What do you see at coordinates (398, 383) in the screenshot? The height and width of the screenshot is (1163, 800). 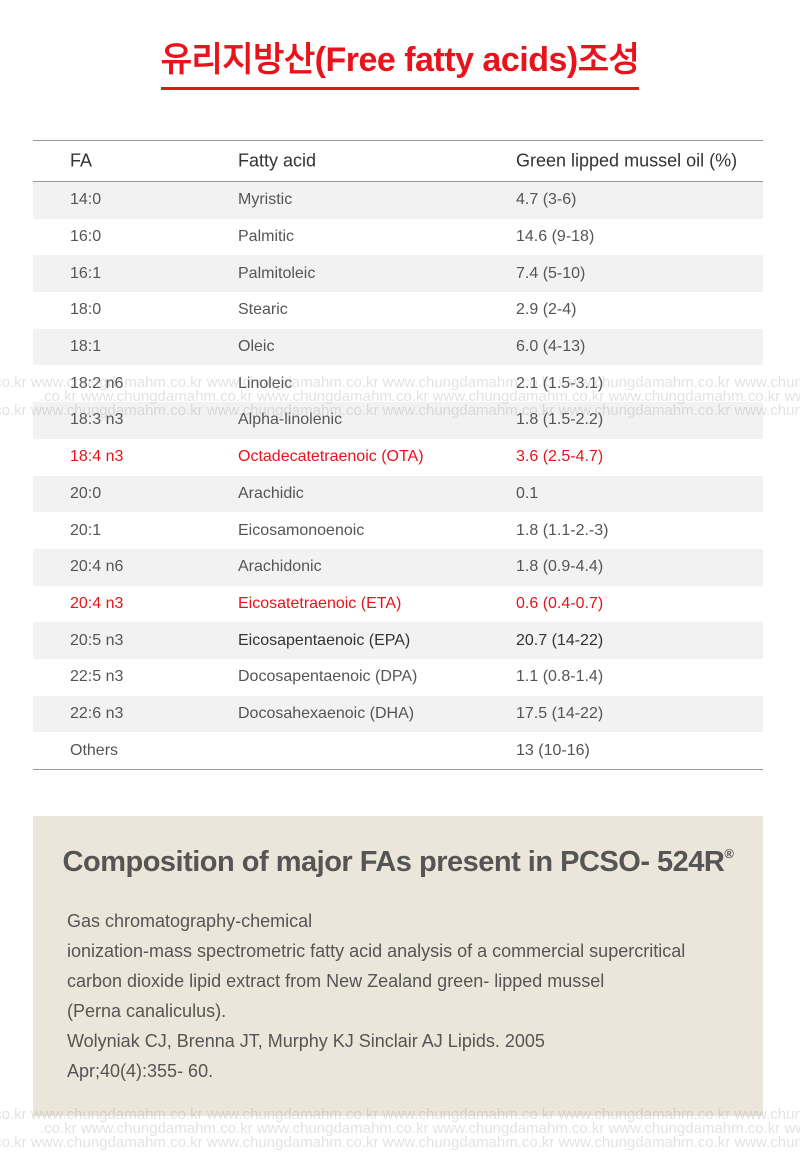 I see `table-row: 18:2 n6 Linoleic 2.1 (1.5-3.1)` at bounding box center [398, 383].